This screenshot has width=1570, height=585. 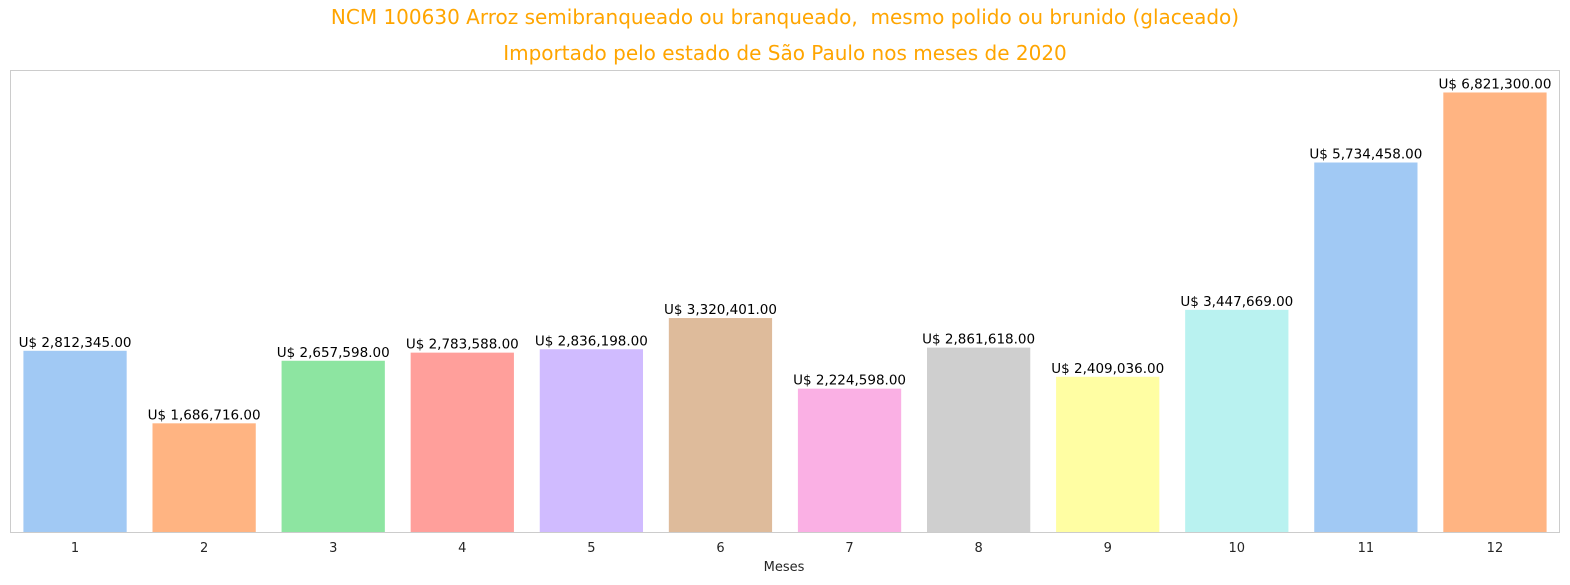 I want to click on value-label-month-3: U$ 2,657,598.00, so click(x=333, y=353).